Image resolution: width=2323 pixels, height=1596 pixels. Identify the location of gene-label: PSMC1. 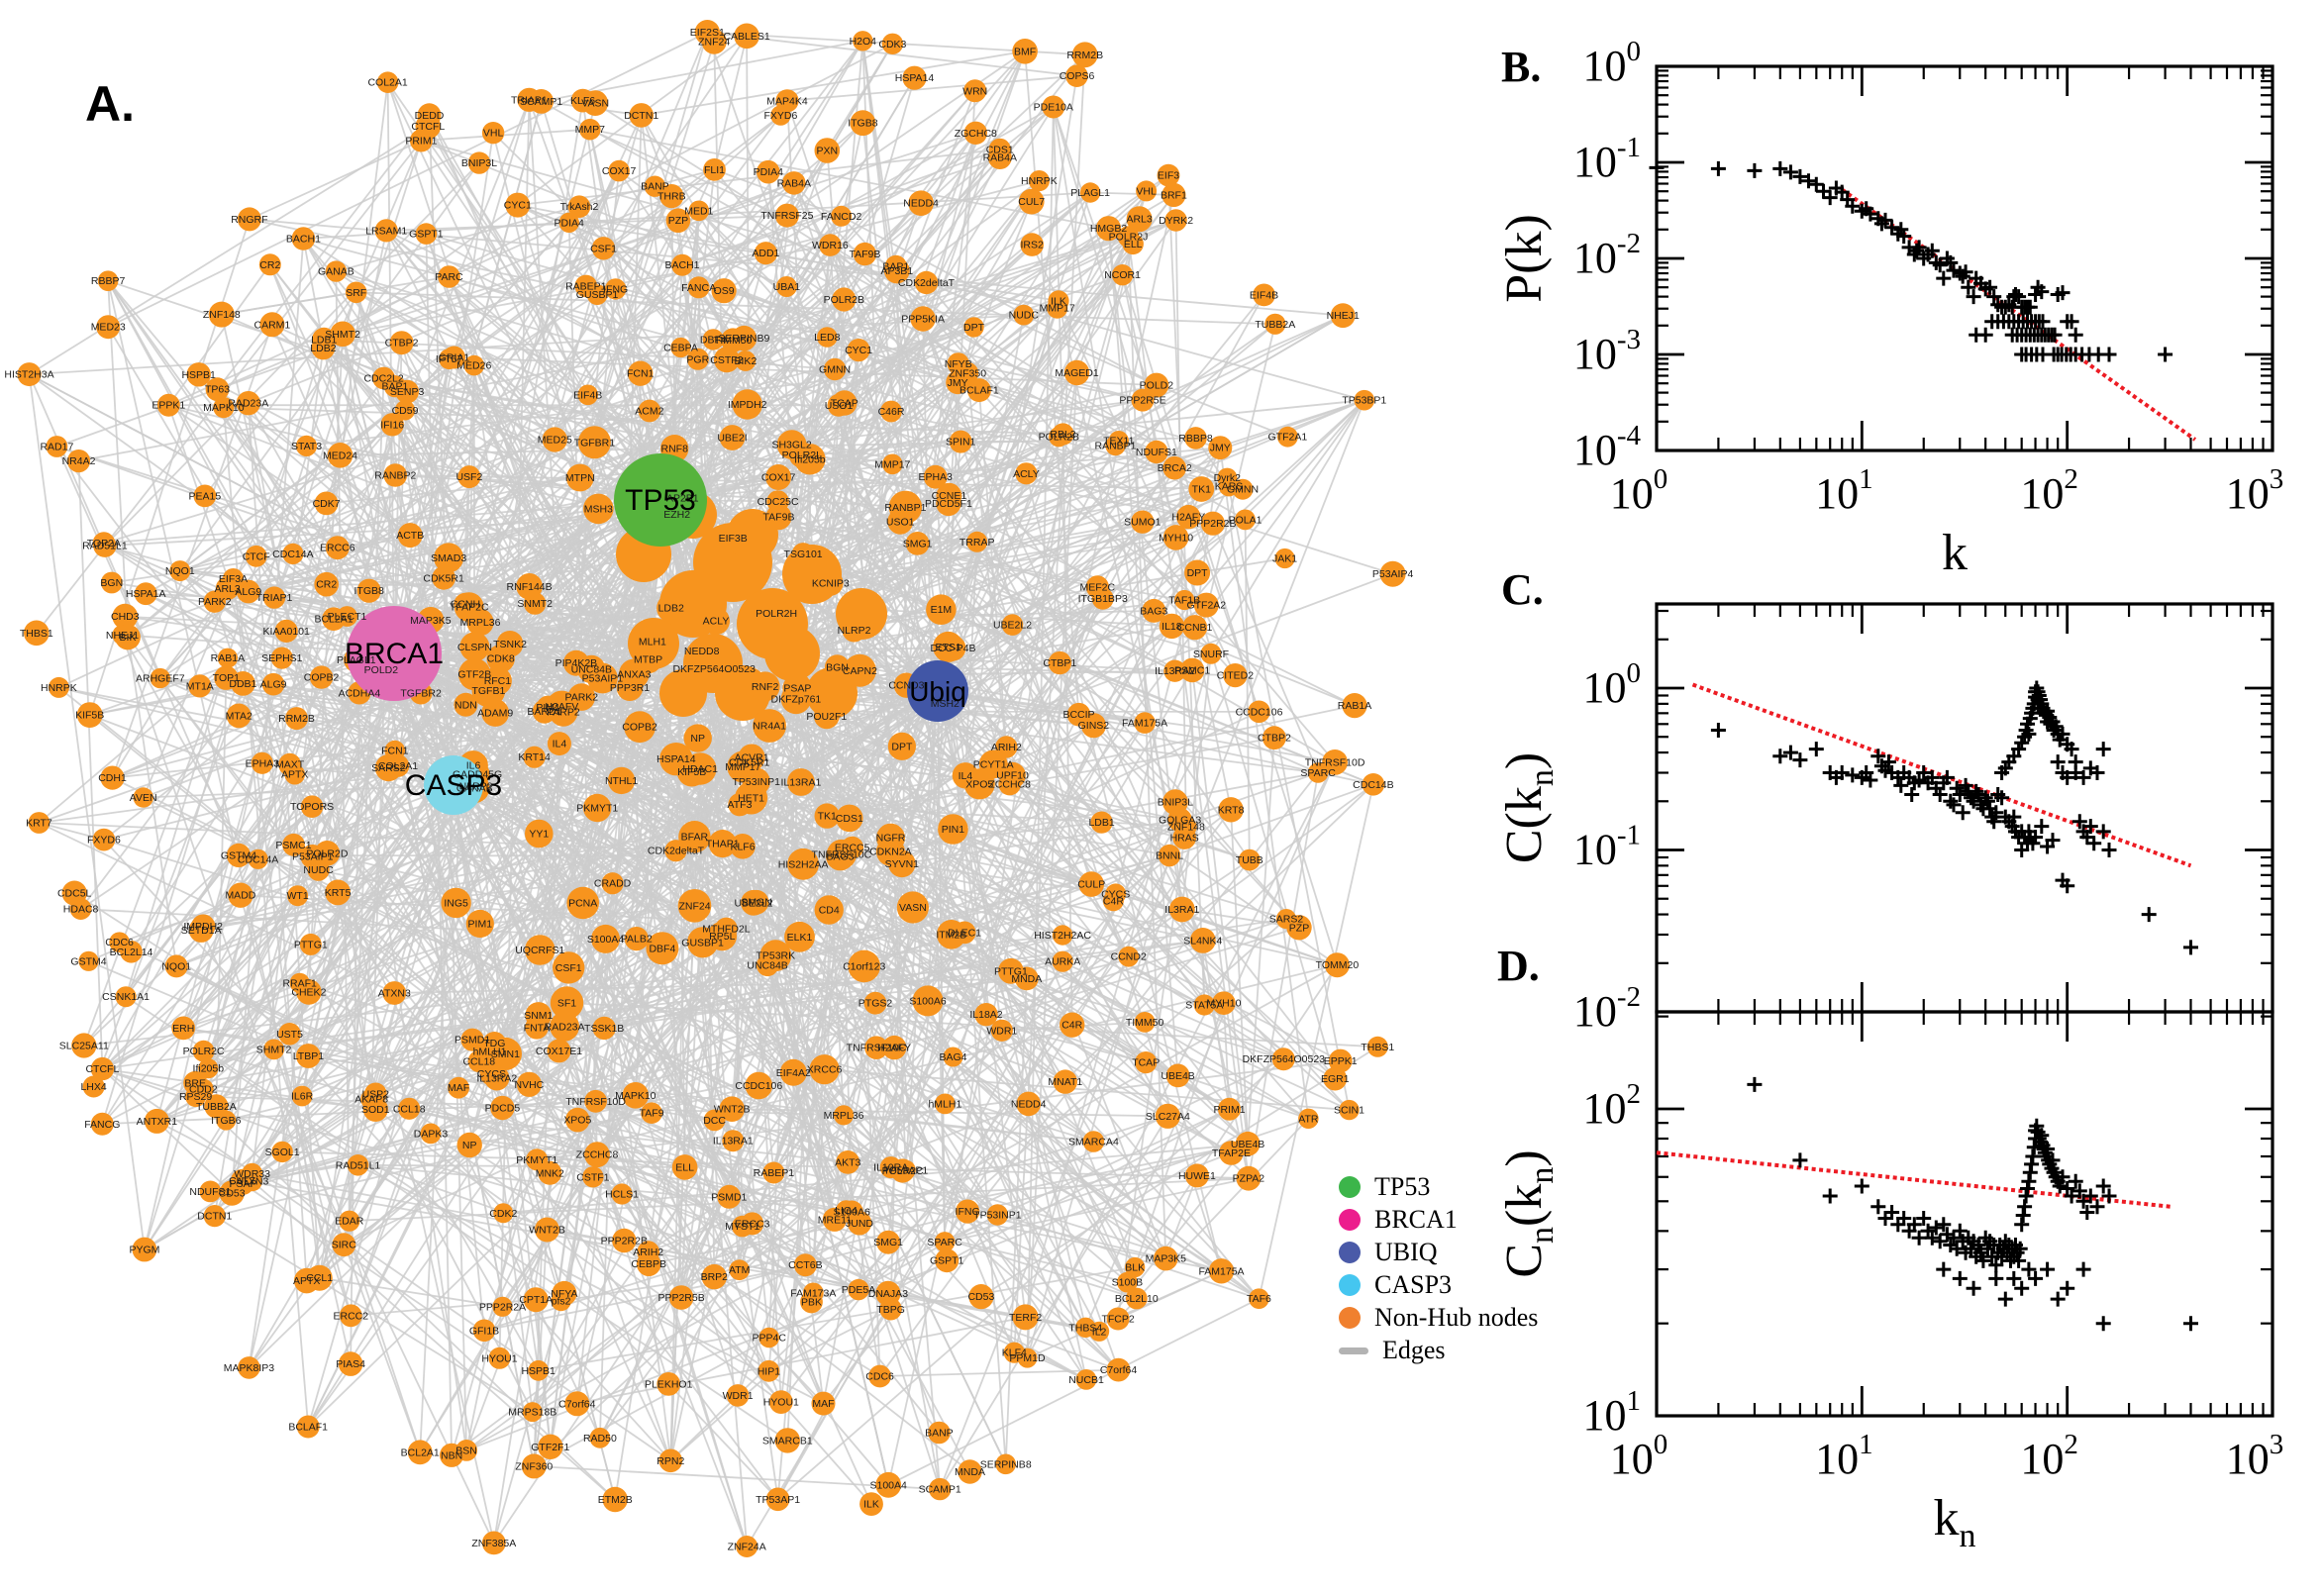
(1192, 670).